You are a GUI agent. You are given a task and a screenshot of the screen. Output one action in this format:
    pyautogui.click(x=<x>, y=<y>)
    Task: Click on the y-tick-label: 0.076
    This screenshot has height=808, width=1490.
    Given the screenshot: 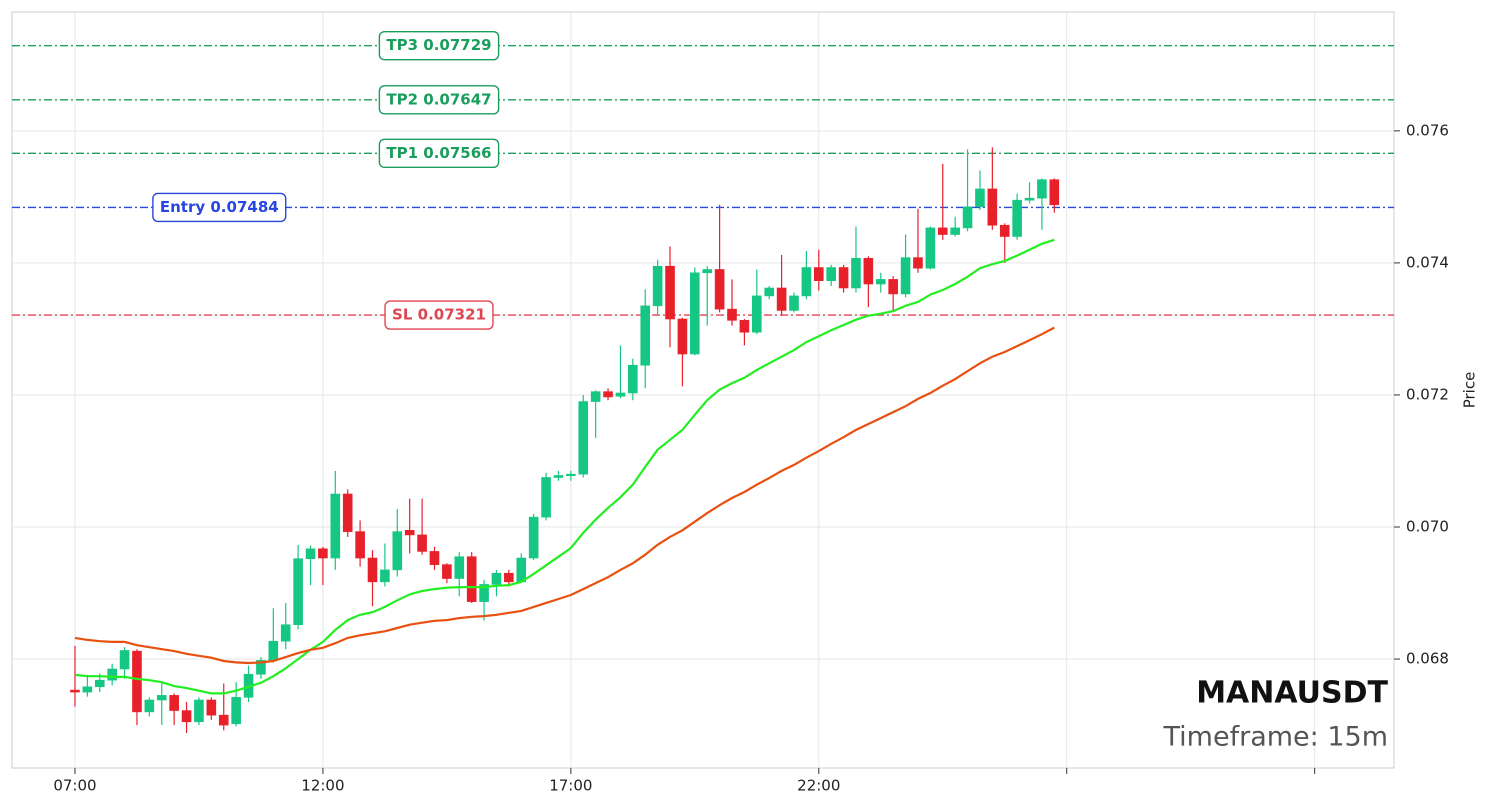 What is the action you would take?
    pyautogui.click(x=1427, y=130)
    